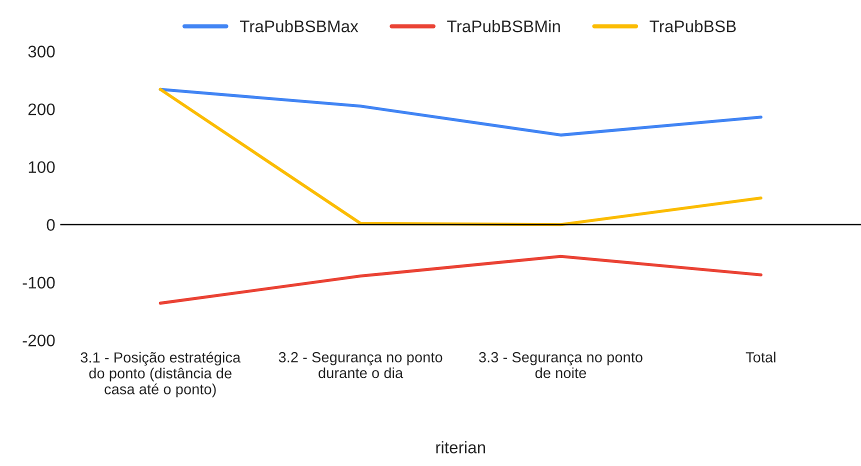 This screenshot has width=861, height=466. What do you see at coordinates (360, 365) in the screenshot?
I see `x-tick-label: 3.2 - Segurança no ponto durante o dia` at bounding box center [360, 365].